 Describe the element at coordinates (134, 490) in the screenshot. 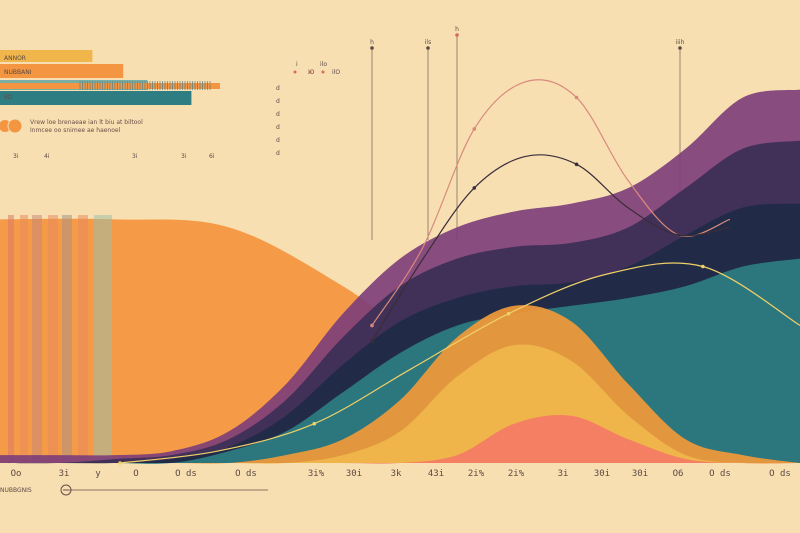

I see `bottom-control: NUBBGNIS` at that location.